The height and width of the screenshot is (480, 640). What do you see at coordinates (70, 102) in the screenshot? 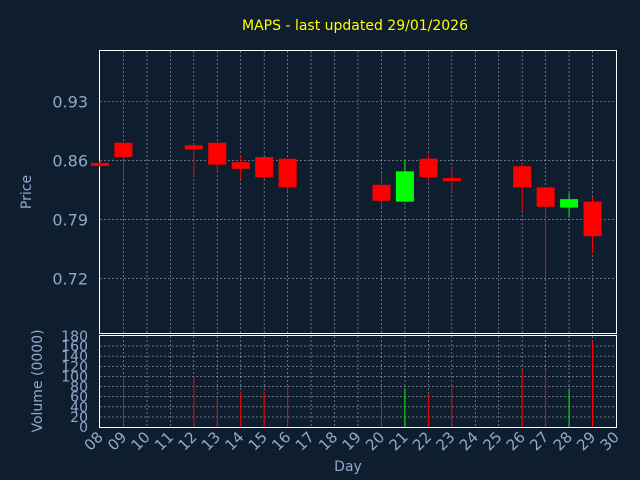
I see `price-tick-label: 0.93` at bounding box center [70, 102].